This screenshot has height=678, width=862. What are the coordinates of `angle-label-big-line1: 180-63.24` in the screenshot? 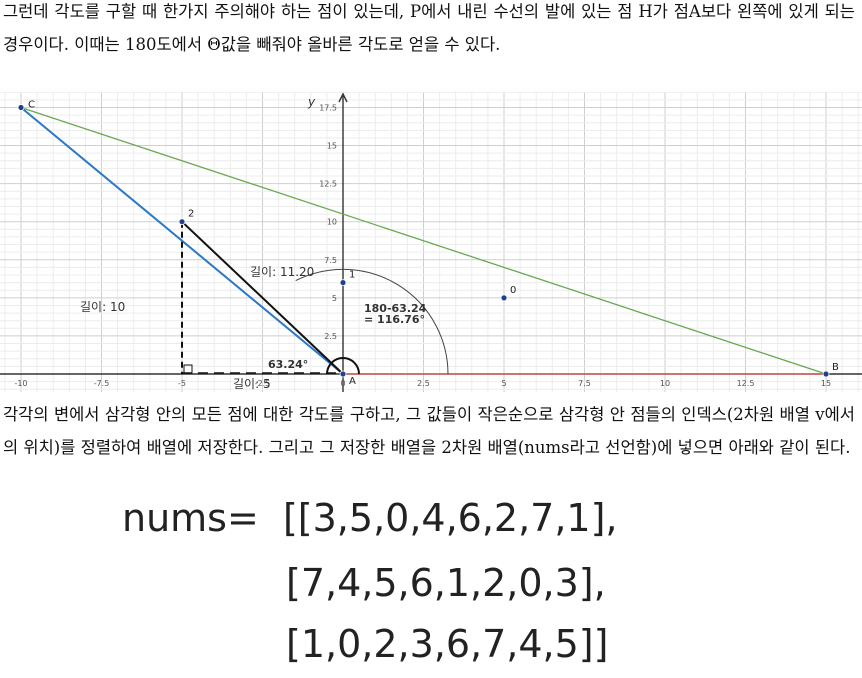 It's located at (395, 308).